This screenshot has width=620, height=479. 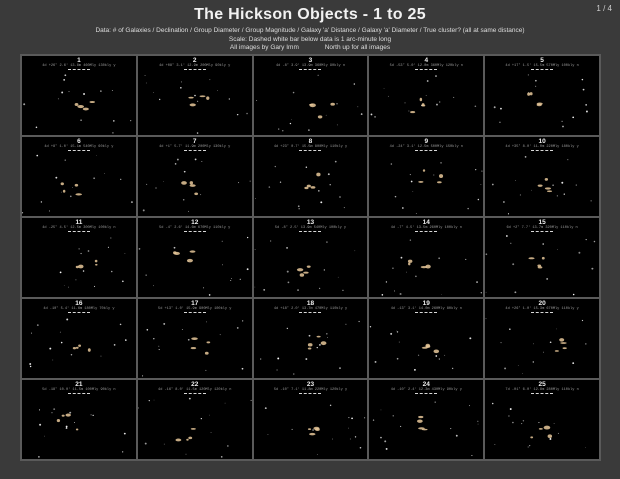 I want to click on panel-number: 2, so click(x=194, y=60).